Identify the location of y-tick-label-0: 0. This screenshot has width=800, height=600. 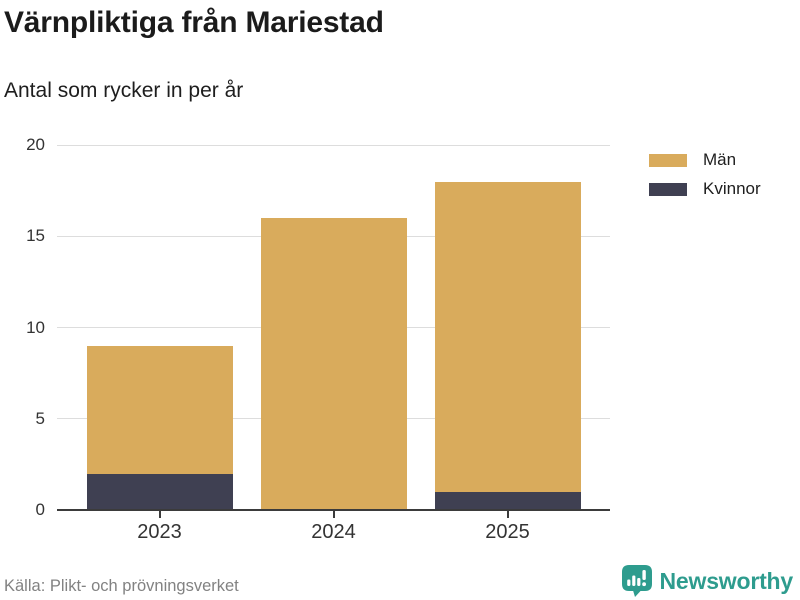
(40, 509).